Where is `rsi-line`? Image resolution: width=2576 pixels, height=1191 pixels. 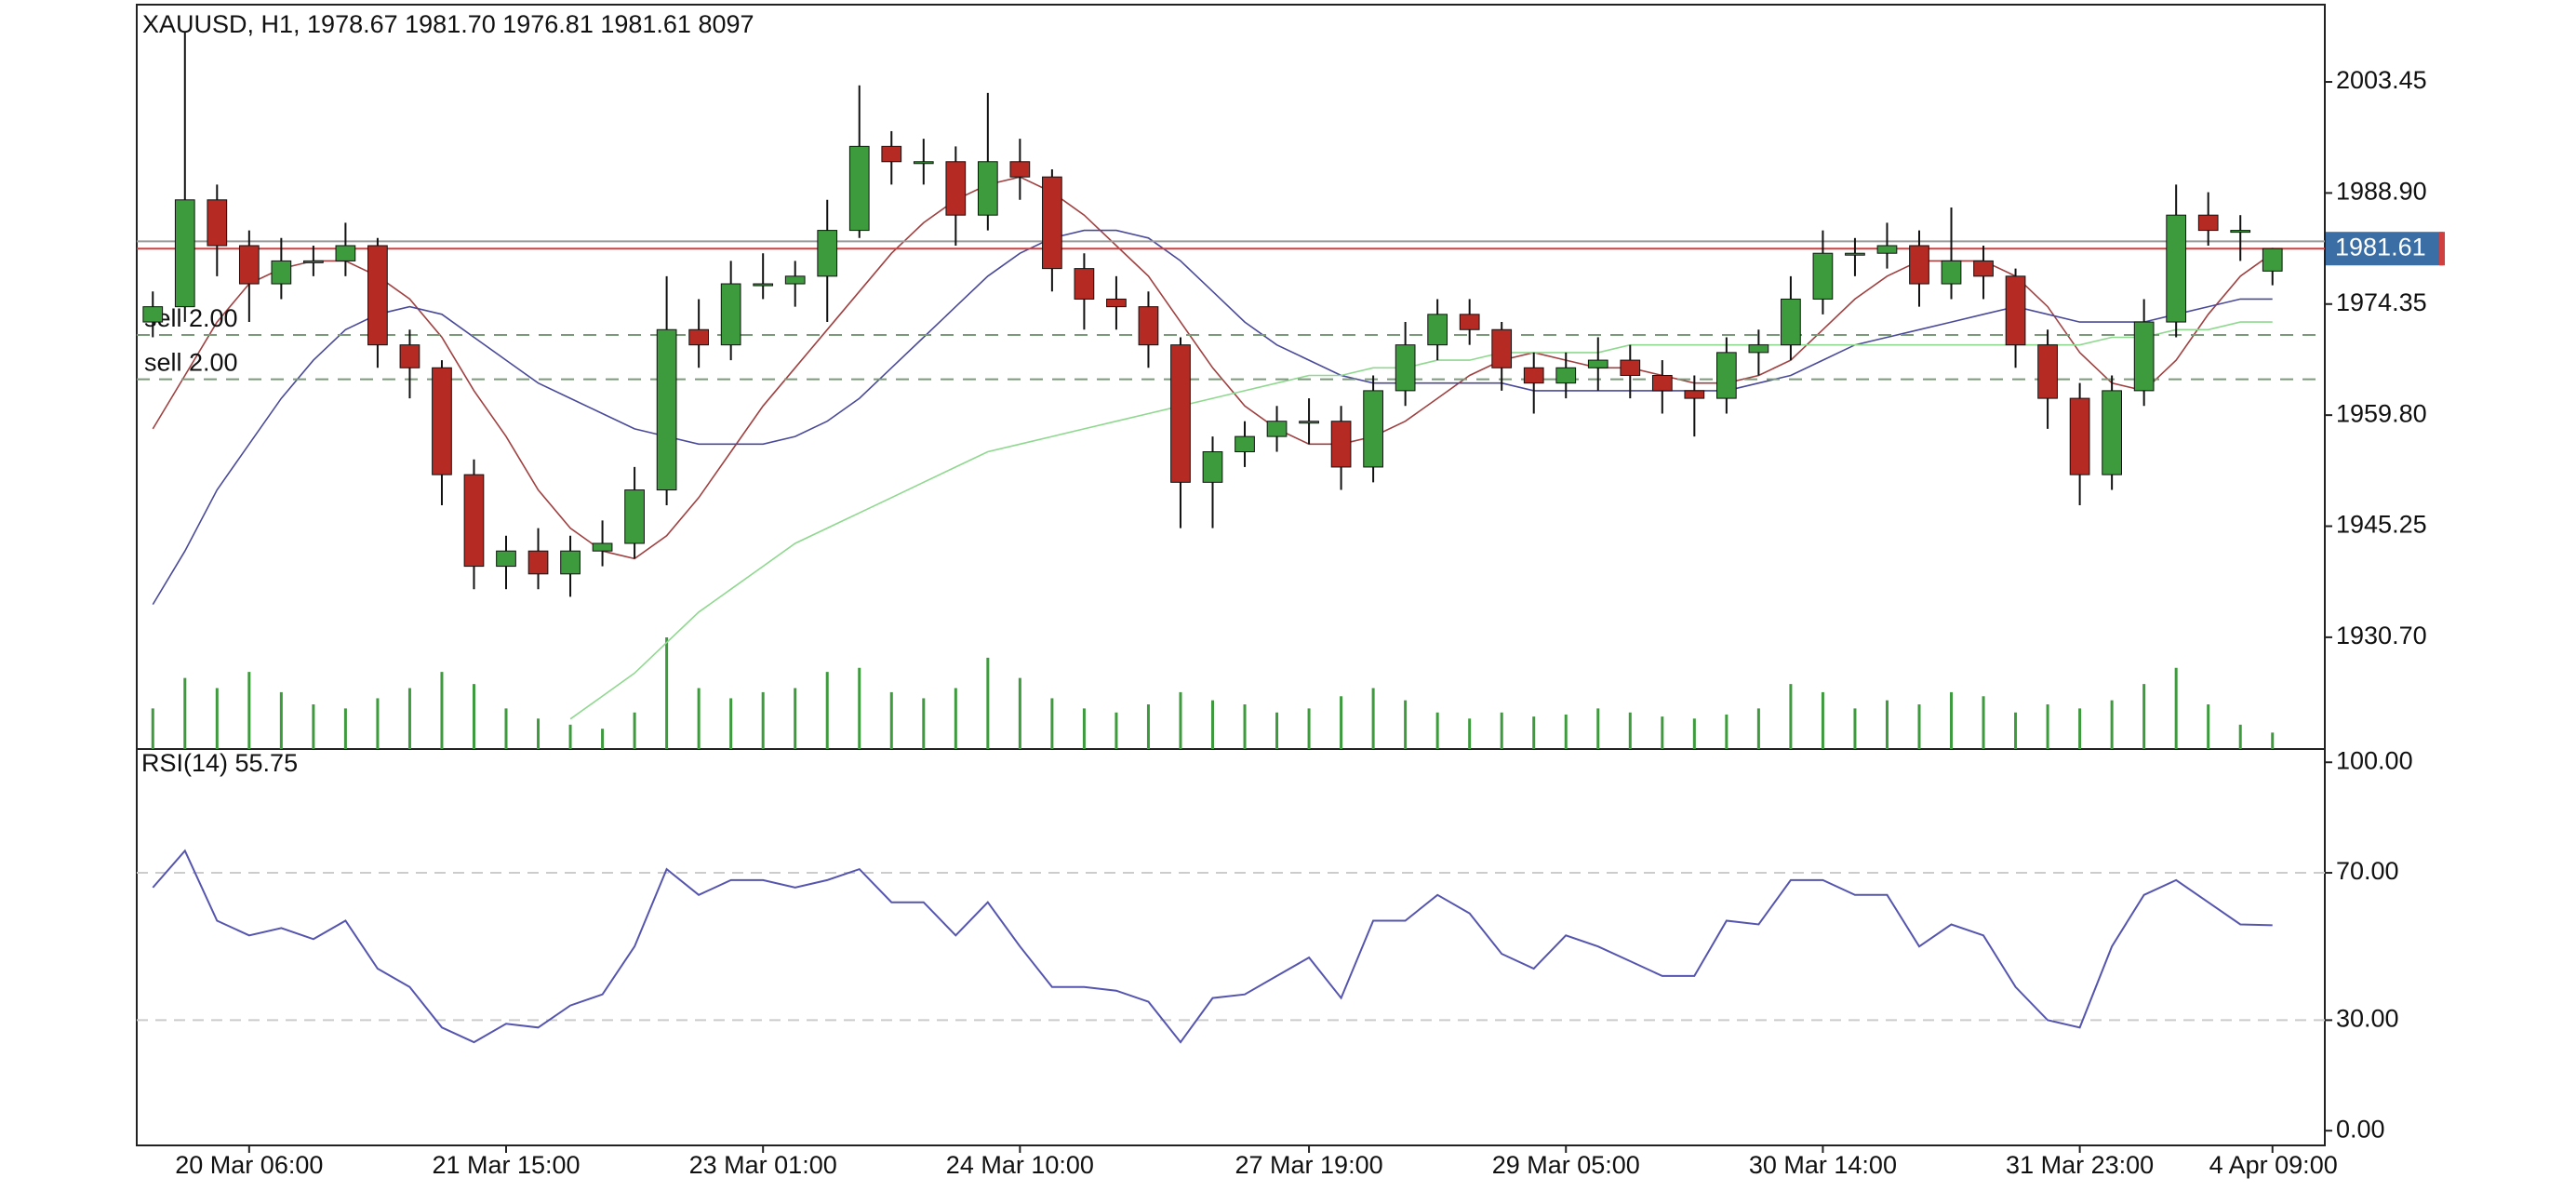 rsi-line is located at coordinates (1212, 946).